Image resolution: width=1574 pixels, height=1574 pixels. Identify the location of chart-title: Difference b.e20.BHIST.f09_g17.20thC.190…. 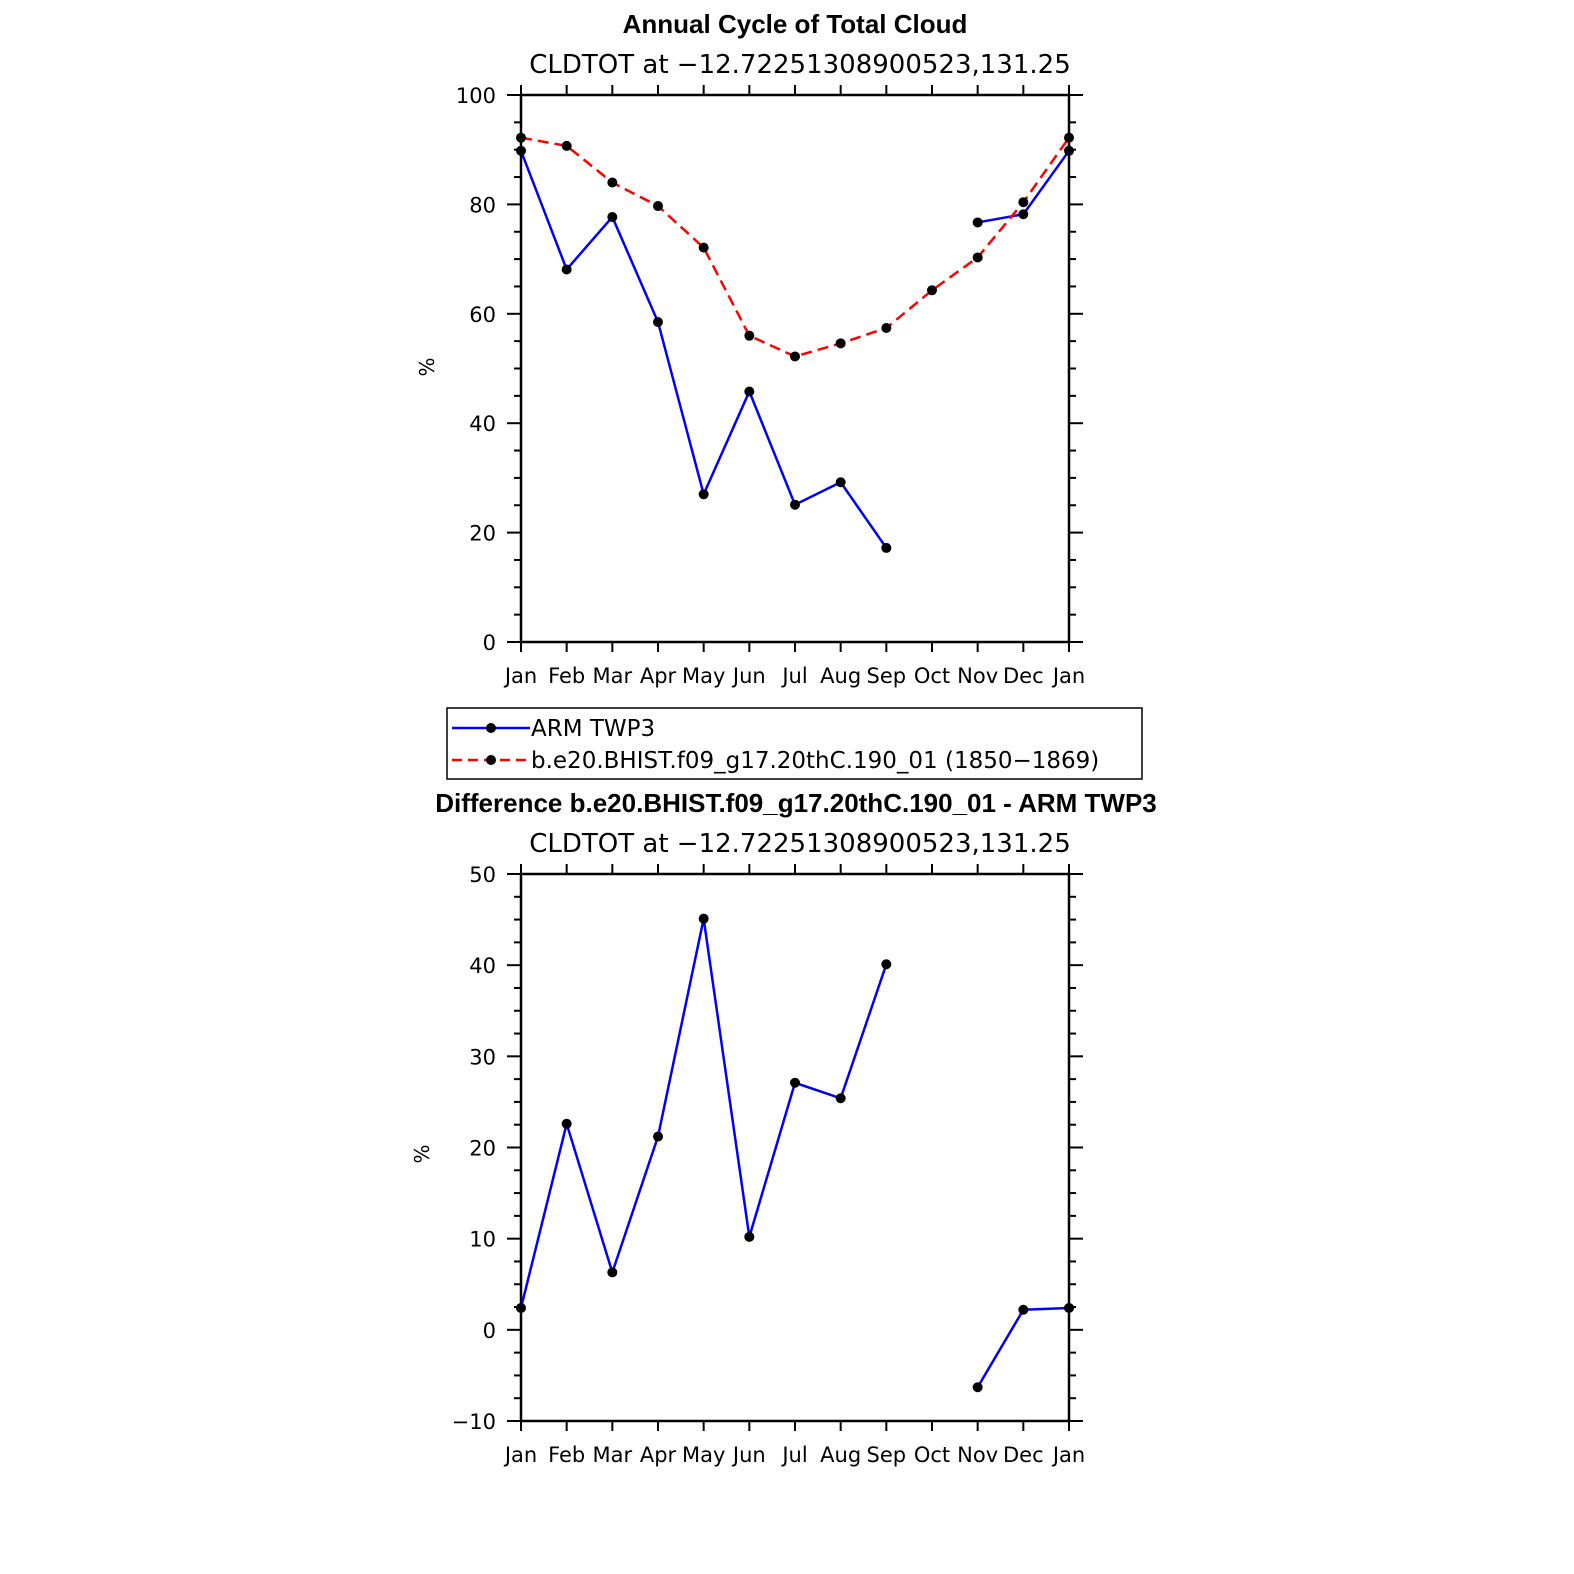
(796, 803).